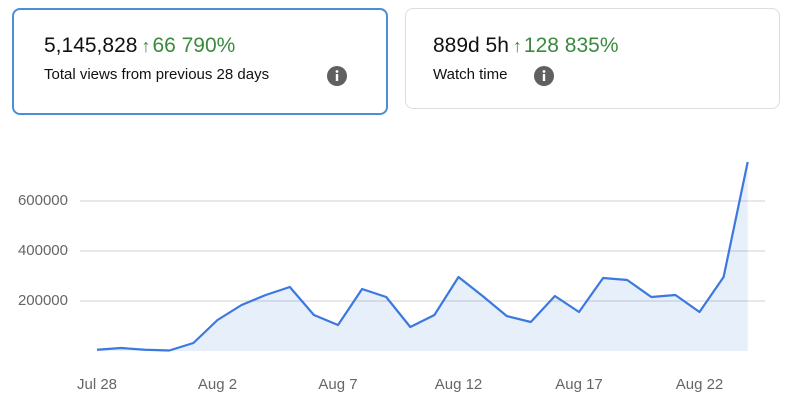 The image size is (794, 414). What do you see at coordinates (571, 45) in the screenshot?
I see `metric-change: 128 835%` at bounding box center [571, 45].